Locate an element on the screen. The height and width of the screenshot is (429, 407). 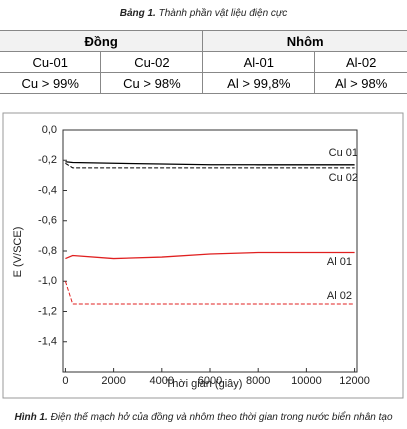
y-tick-label: -0,2 is located at coordinates (47, 160).